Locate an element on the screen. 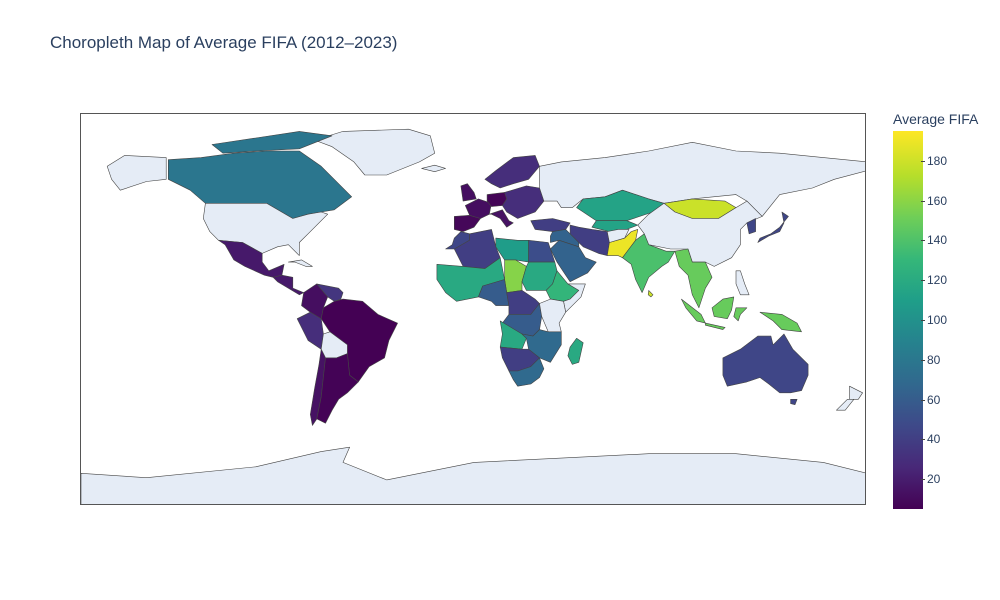 The image size is (1000, 600). country-egypt is located at coordinates (542, 251).